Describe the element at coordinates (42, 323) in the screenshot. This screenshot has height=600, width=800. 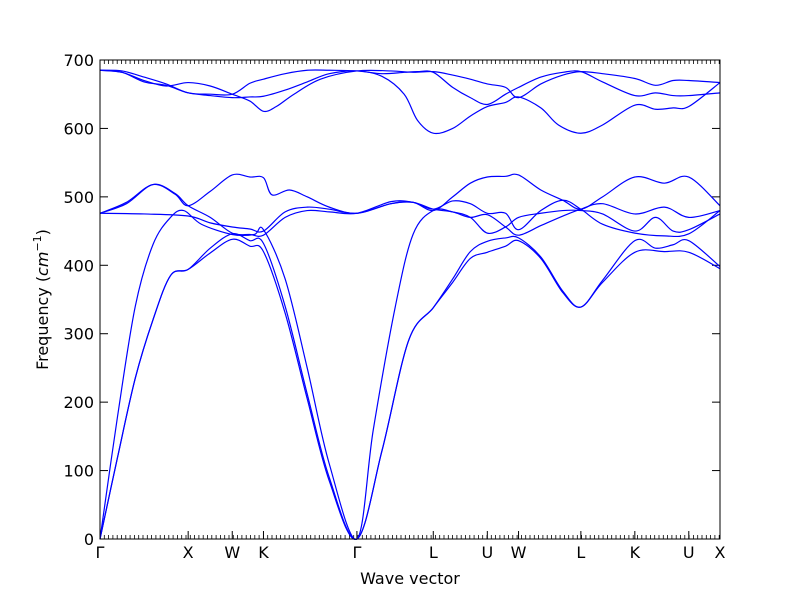
I see `y-axis-label-prefix: Frequency (` at that location.